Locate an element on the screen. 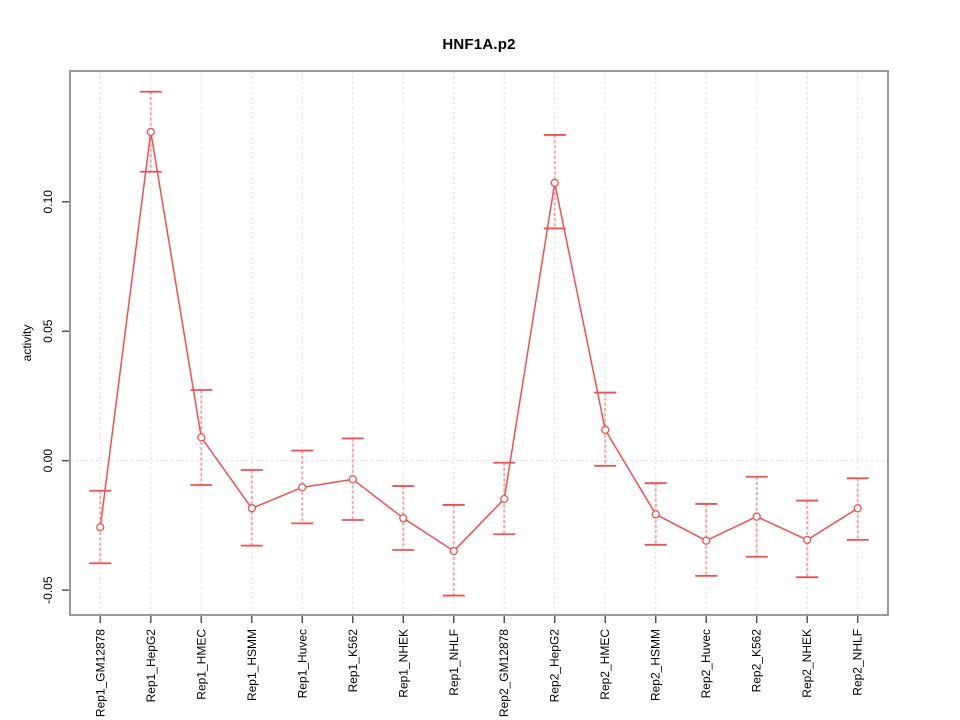  x-tick-label: Rep1_K562 is located at coordinates (353, 661).